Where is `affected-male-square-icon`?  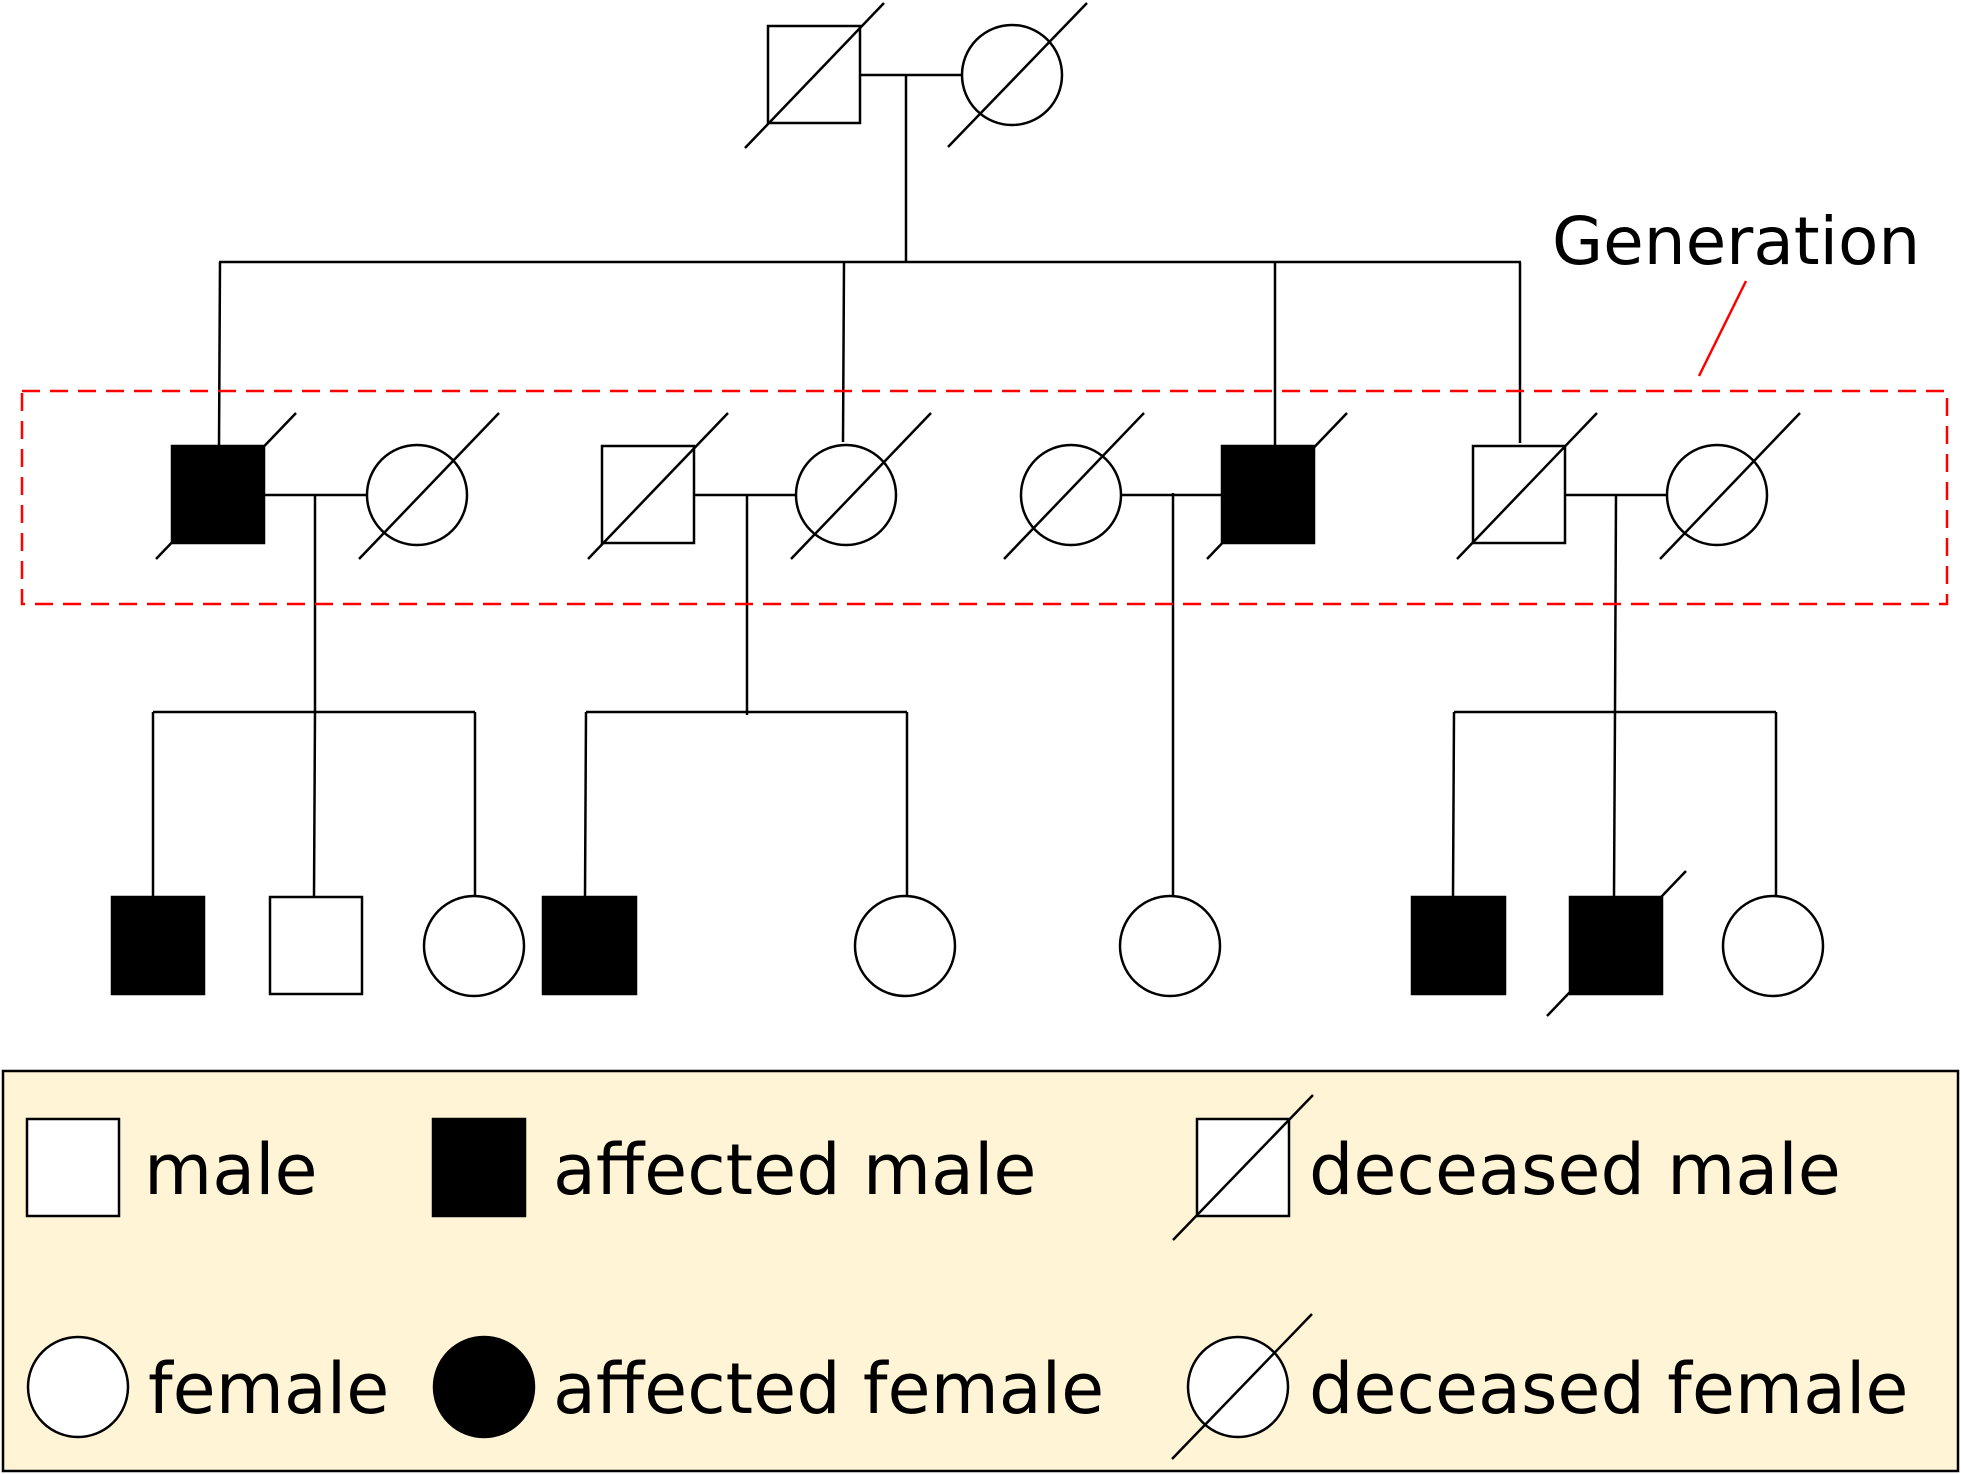
affected-male-square-icon is located at coordinates (479, 1167).